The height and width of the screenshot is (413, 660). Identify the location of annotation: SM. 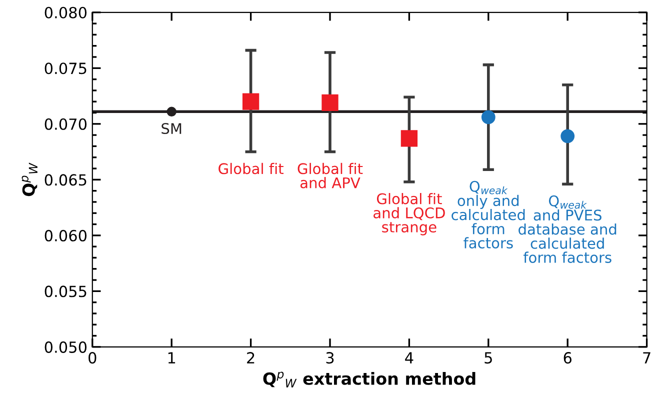
(172, 128).